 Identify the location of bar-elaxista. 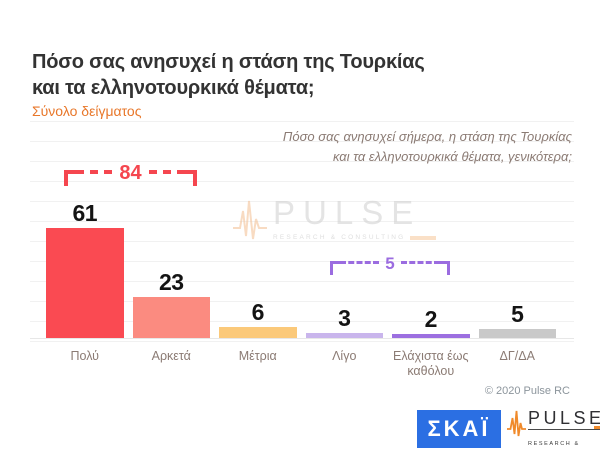
(431, 336).